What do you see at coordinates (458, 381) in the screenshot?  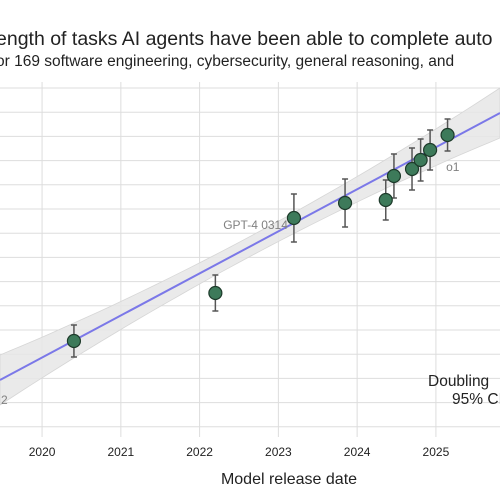 I see `annotation-doubling: Doubling` at bounding box center [458, 381].